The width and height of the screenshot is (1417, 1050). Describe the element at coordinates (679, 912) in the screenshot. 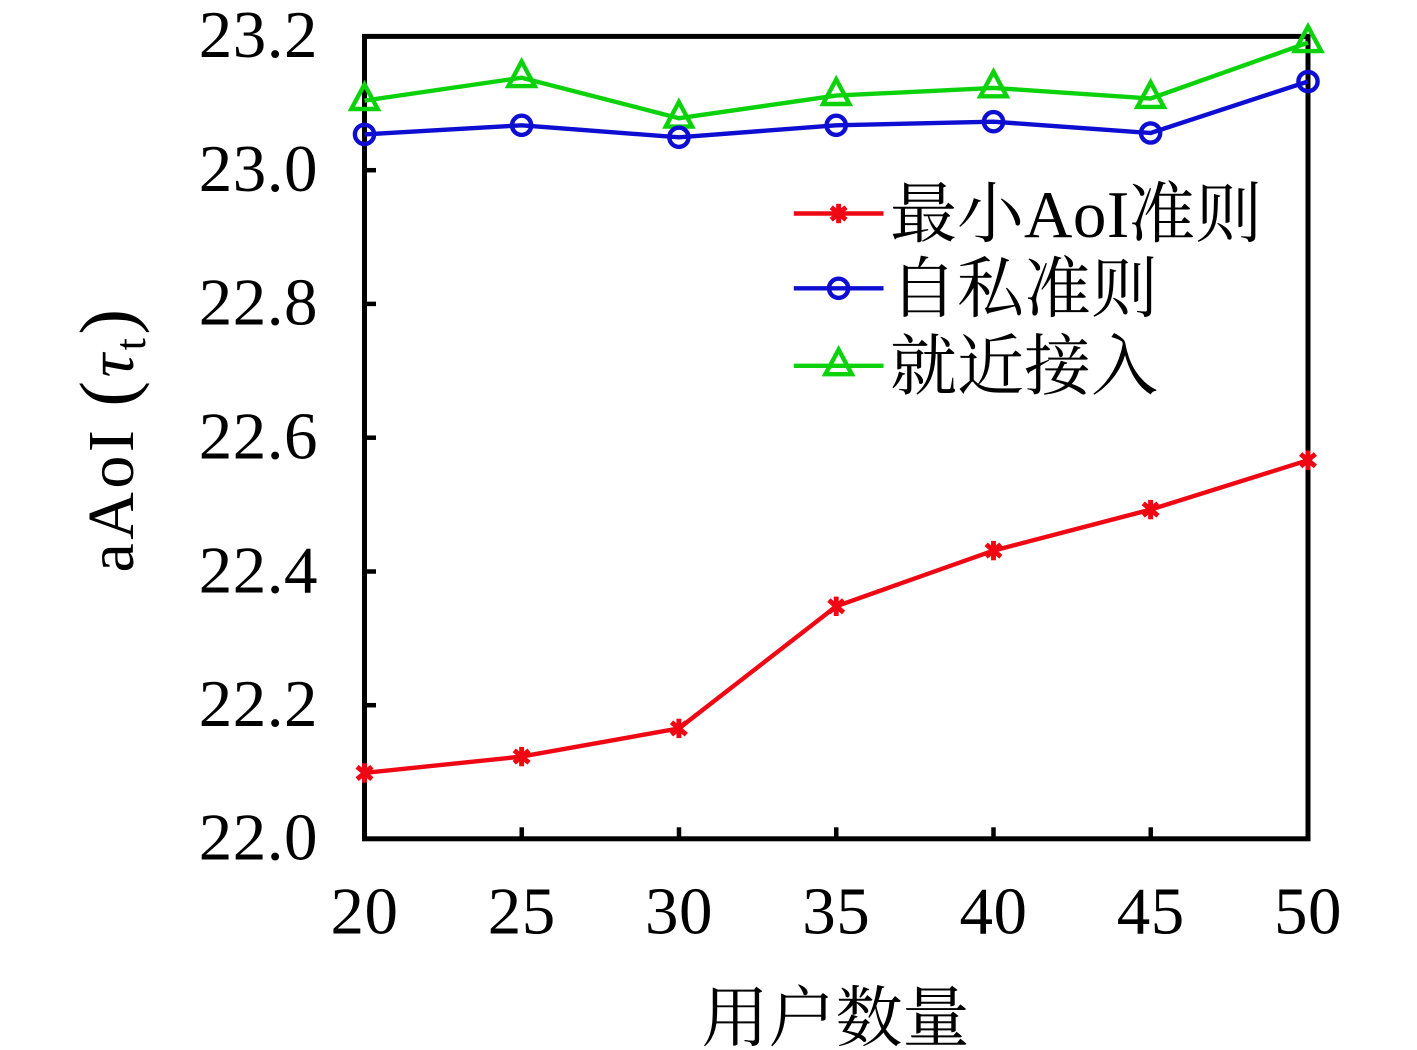

I see `svg-text: 30` at that location.